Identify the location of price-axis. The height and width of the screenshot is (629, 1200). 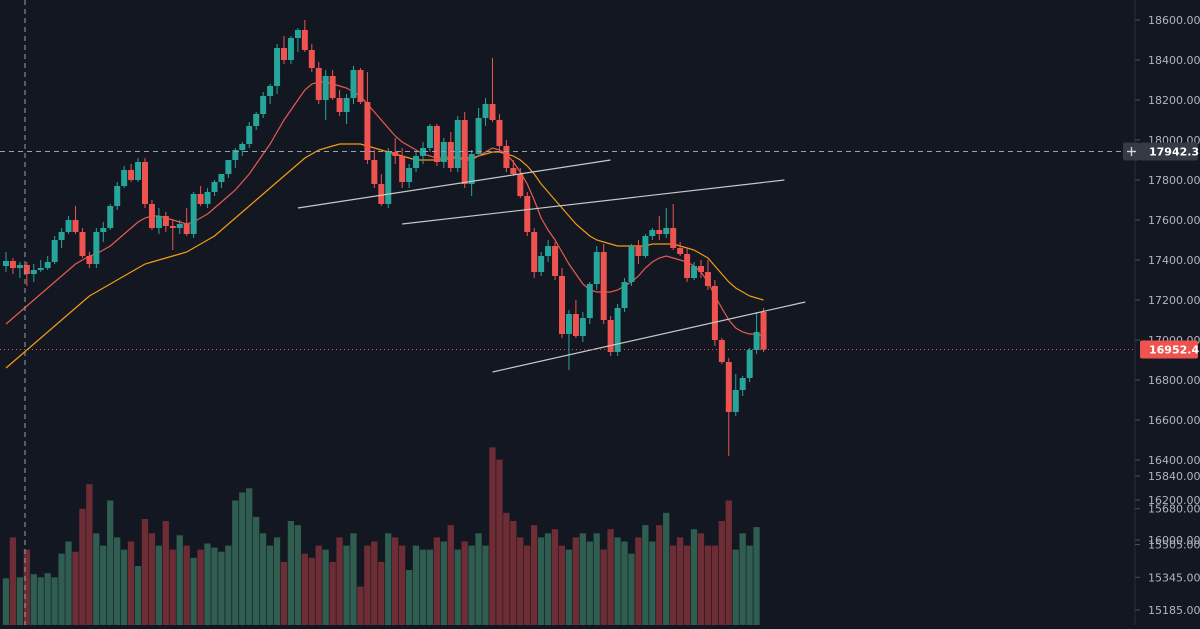
(1167, 312).